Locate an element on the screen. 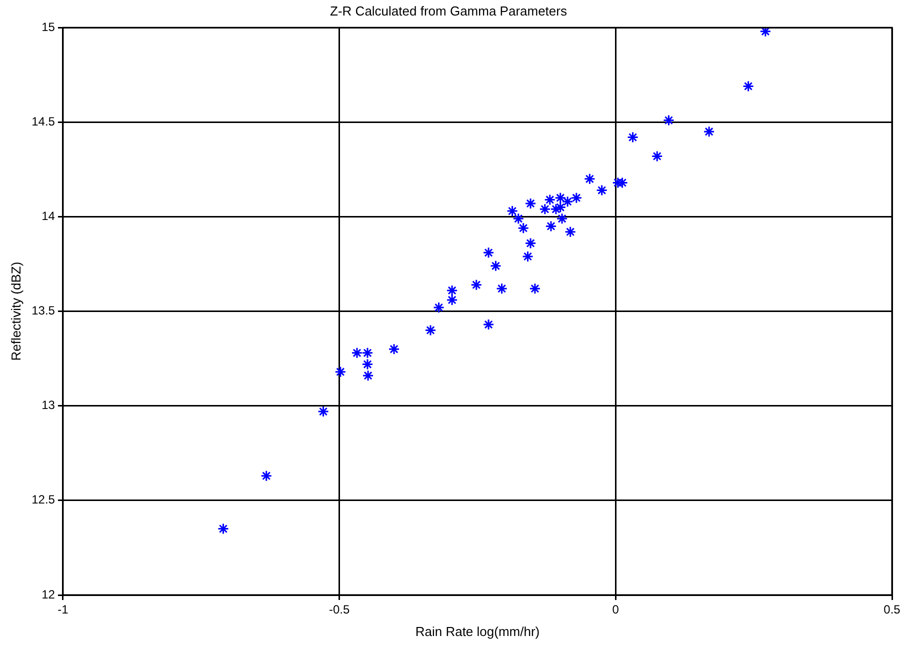  y-tick-label: 14.5 is located at coordinates (44, 121).